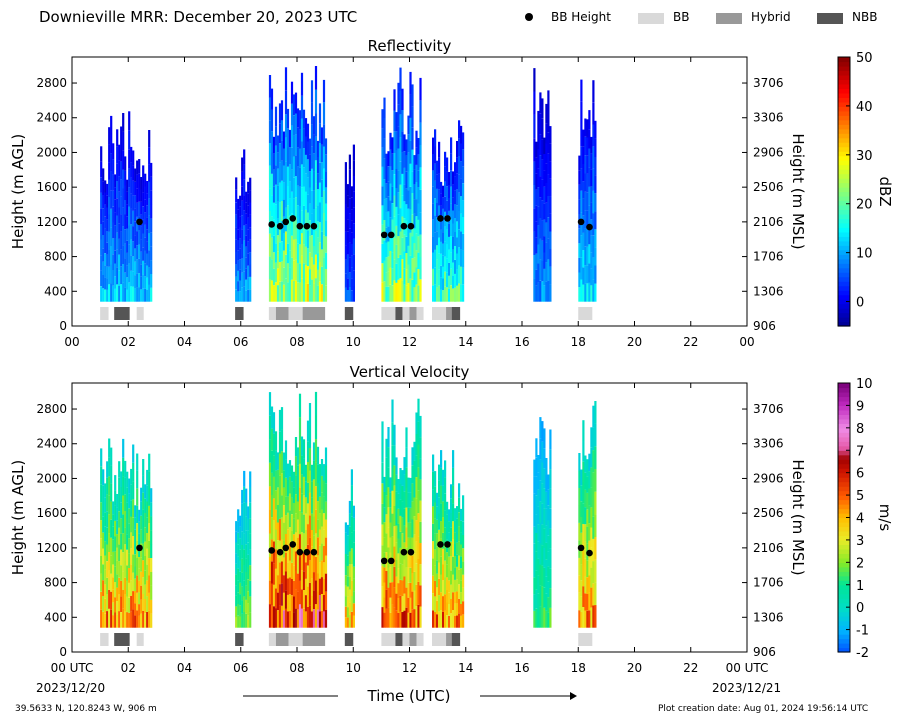  Describe the element at coordinates (581, 548) in the screenshot. I see `bb-height-point` at that location.